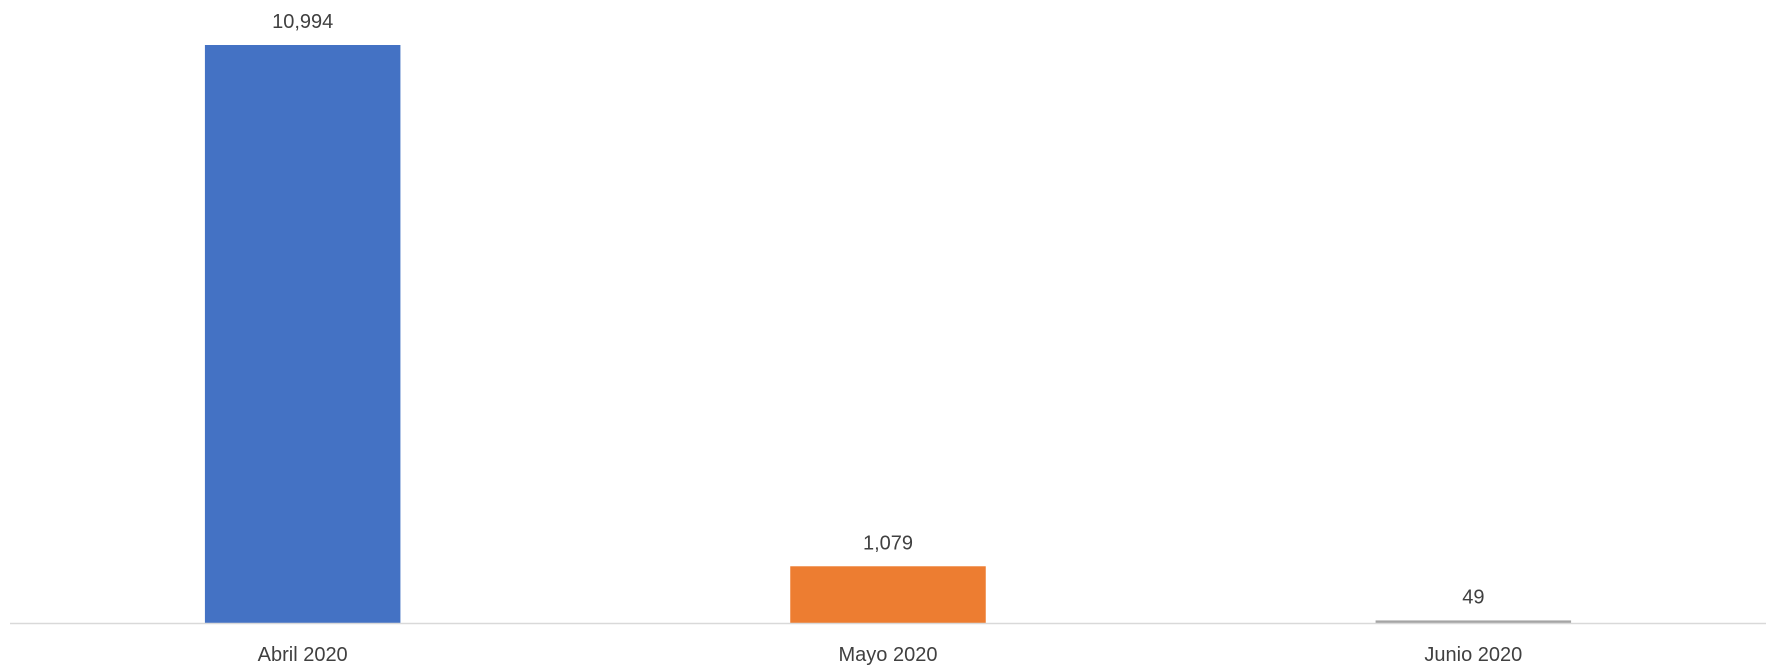  What do you see at coordinates (888, 543) in the screenshot?
I see `data-label-2: 1,079` at bounding box center [888, 543].